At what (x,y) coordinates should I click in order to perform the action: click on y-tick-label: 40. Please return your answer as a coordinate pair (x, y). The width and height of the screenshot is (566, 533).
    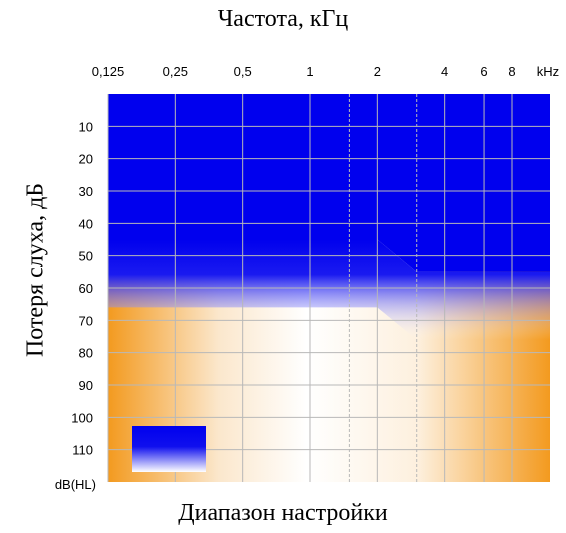
    Looking at the image, I should click on (86, 223).